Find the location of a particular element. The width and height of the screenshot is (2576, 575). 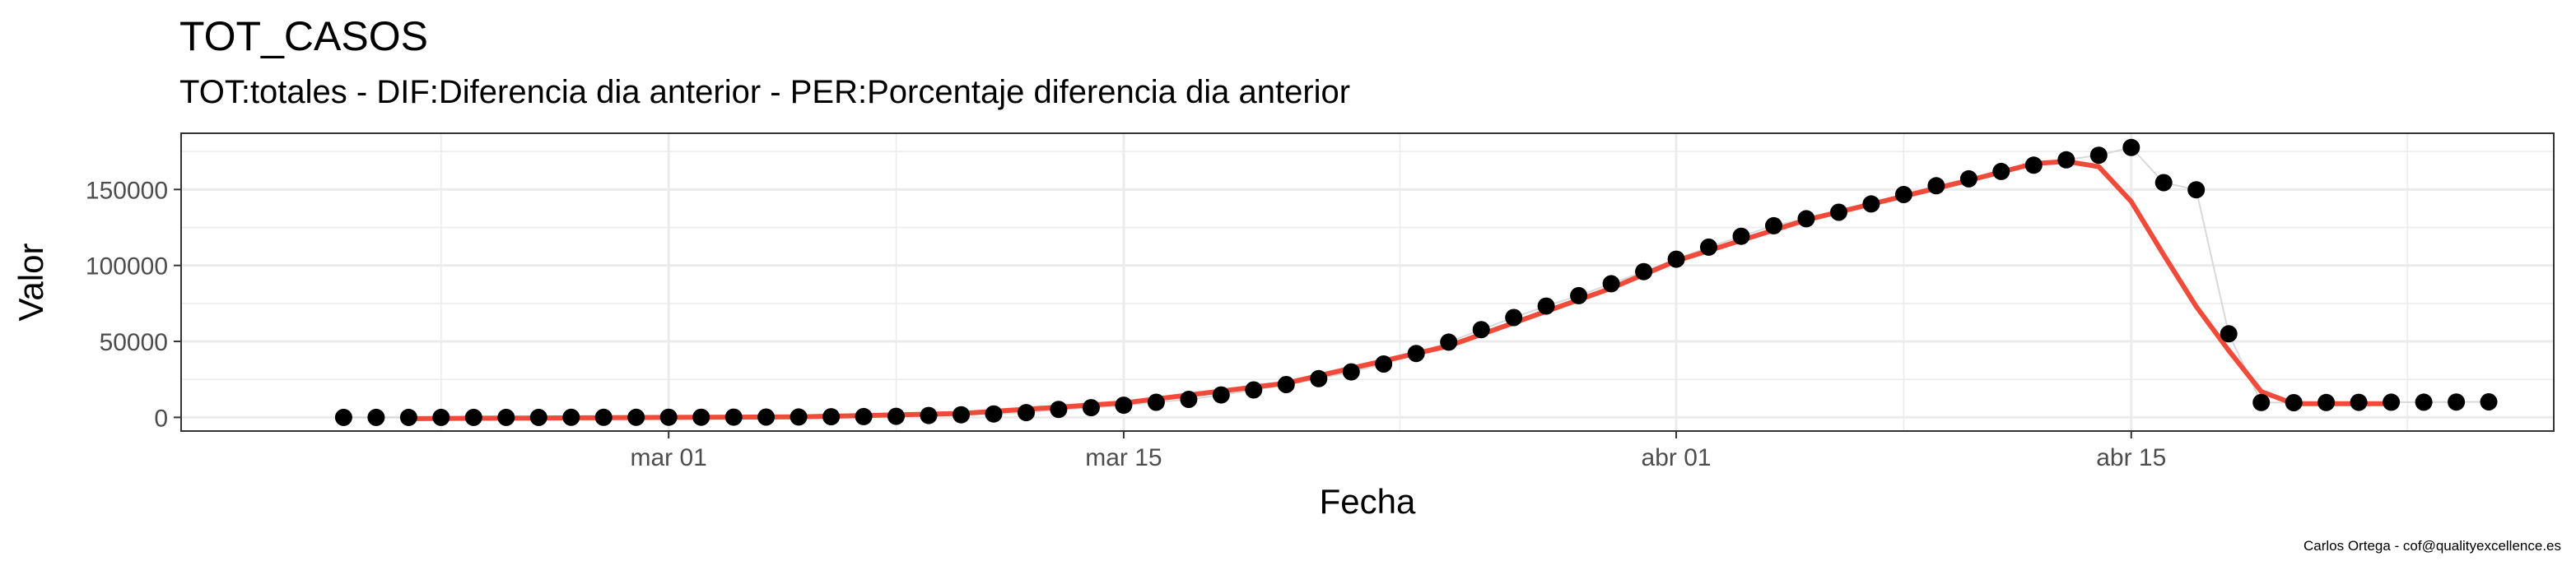

y-tick-label: 50000 is located at coordinates (134, 342).